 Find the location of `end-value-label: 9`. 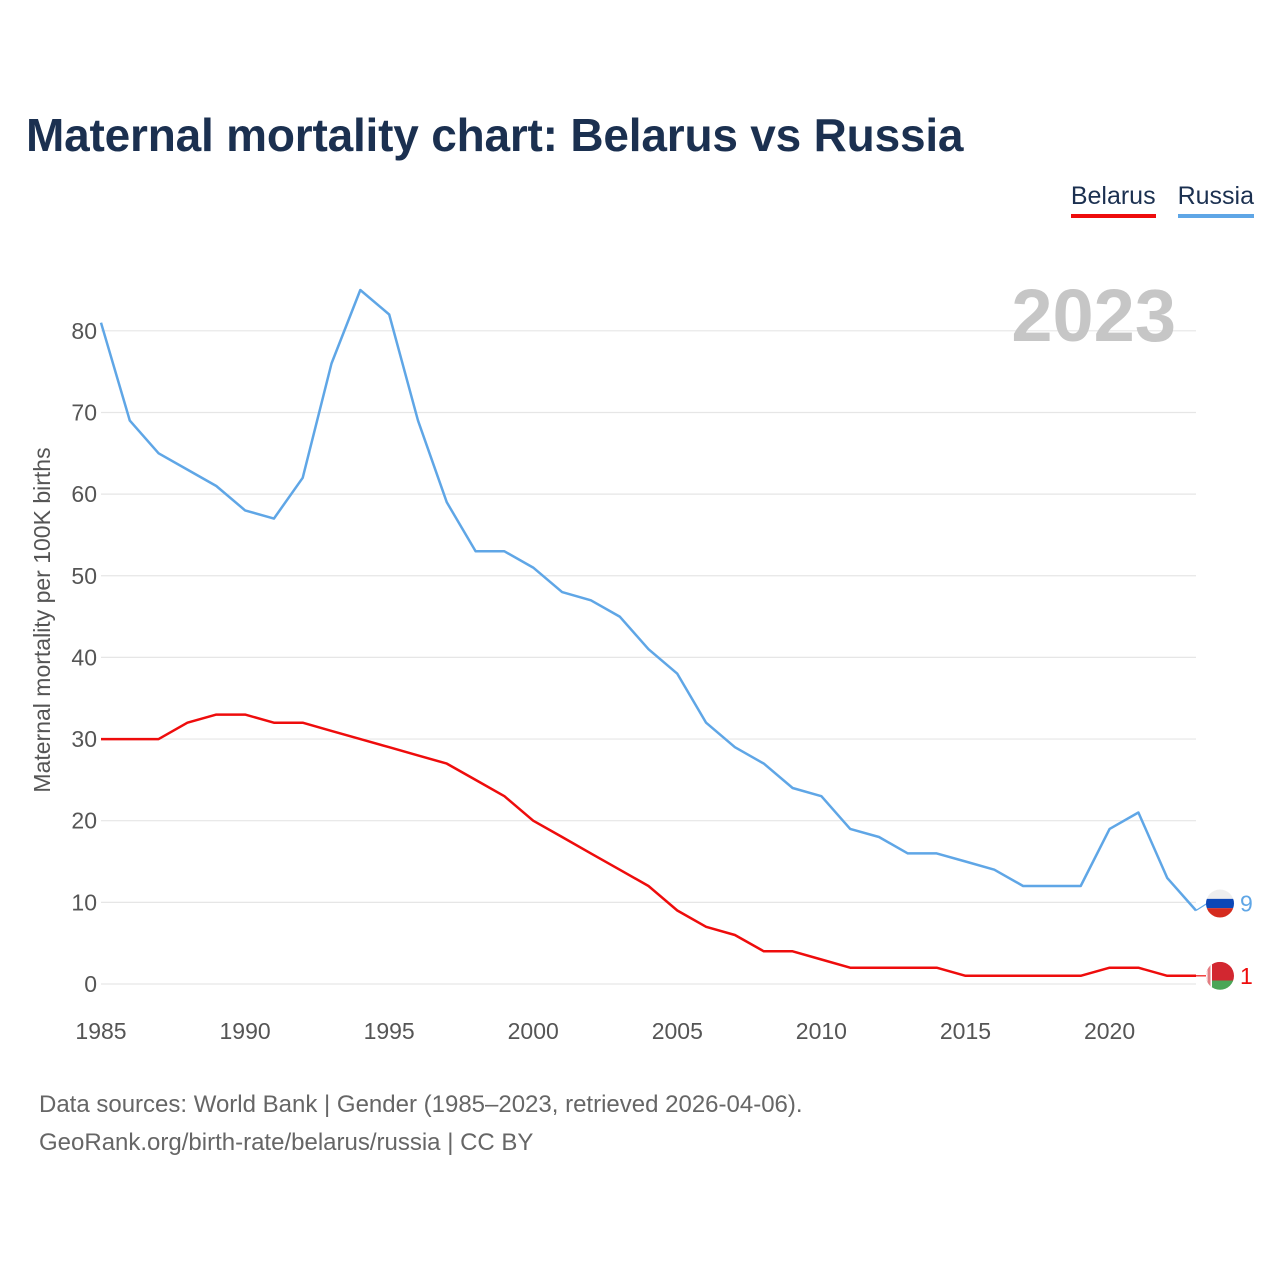

end-value-label: 9 is located at coordinates (1246, 904).